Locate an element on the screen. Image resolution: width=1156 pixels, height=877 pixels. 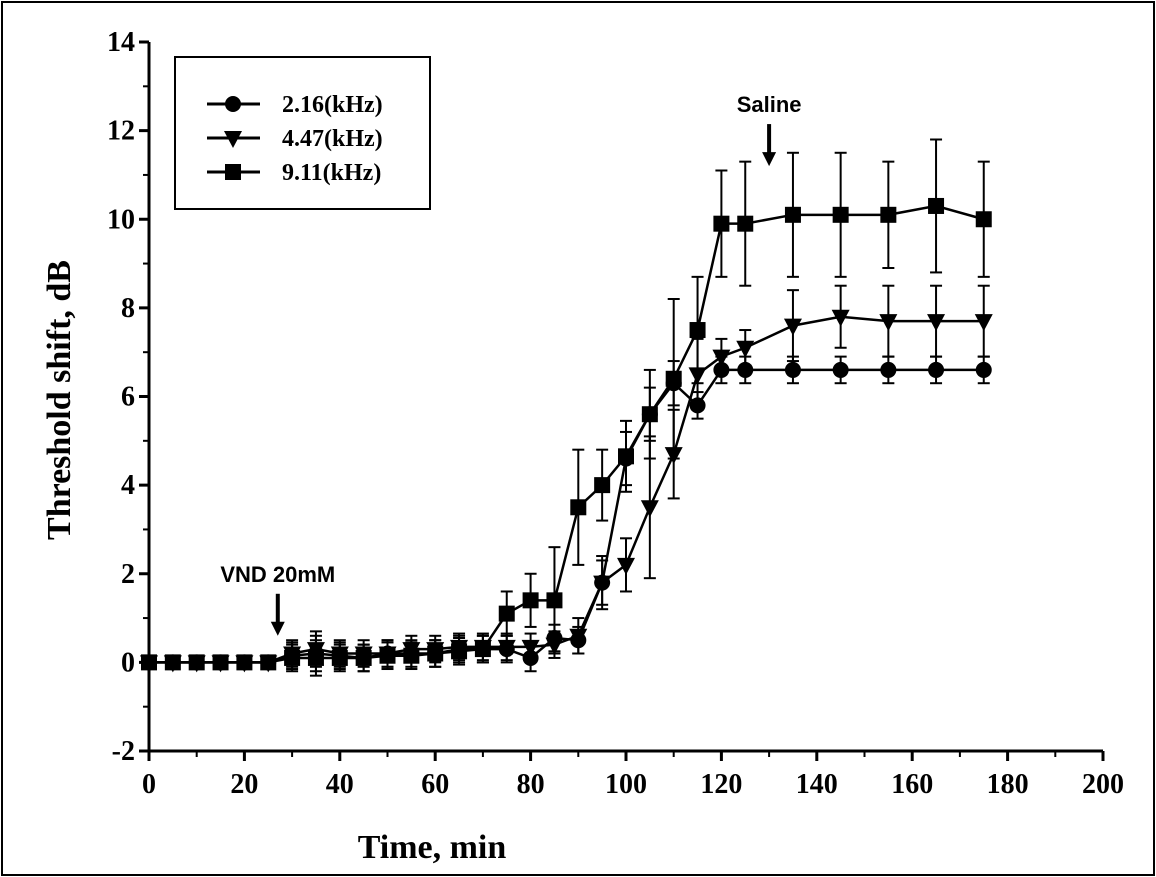
legend-label: 2.16(kHz) is located at coordinates (332, 105).